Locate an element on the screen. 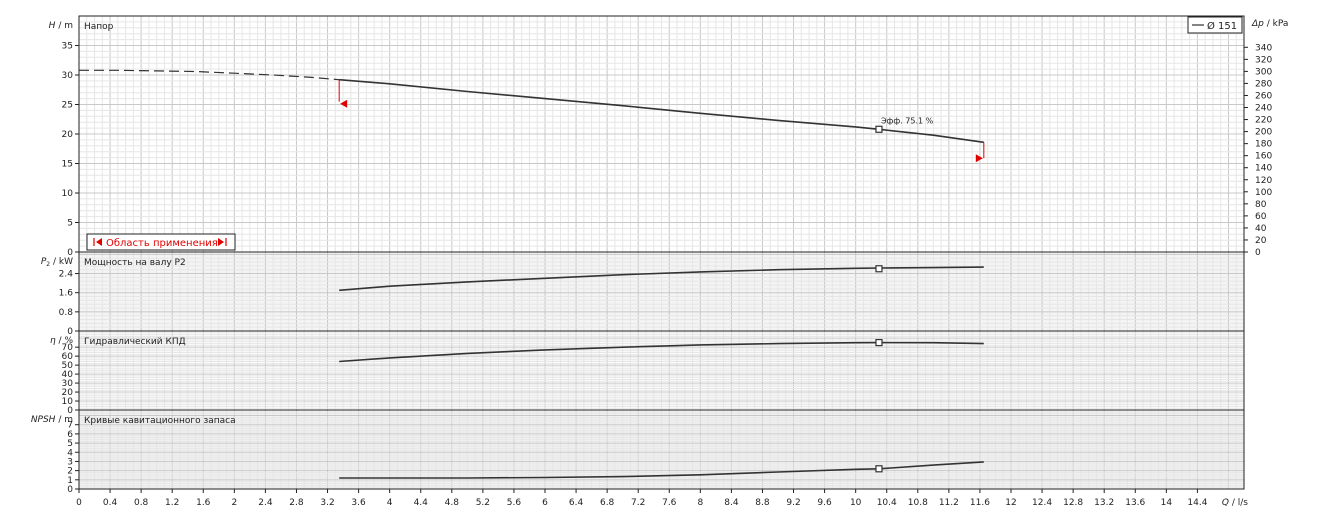 This screenshot has height=522, width=1323. x-tick-label: 7.2 is located at coordinates (638, 503).